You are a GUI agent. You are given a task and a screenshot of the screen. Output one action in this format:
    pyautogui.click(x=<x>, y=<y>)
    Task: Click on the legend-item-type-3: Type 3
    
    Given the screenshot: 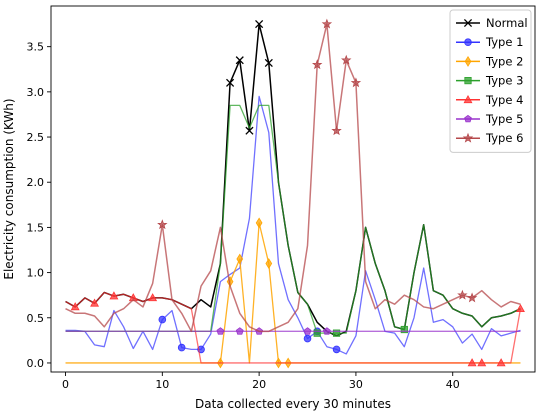 What is the action you would take?
    pyautogui.click(x=489, y=81)
    